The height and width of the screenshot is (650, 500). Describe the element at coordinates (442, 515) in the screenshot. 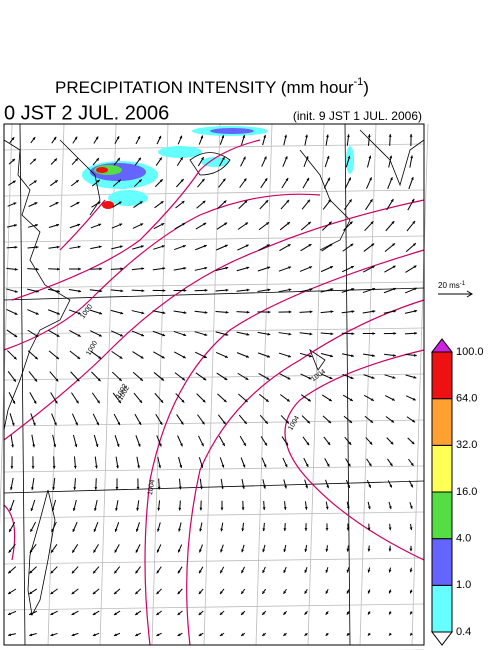

I see `colorbar-segment` at that location.